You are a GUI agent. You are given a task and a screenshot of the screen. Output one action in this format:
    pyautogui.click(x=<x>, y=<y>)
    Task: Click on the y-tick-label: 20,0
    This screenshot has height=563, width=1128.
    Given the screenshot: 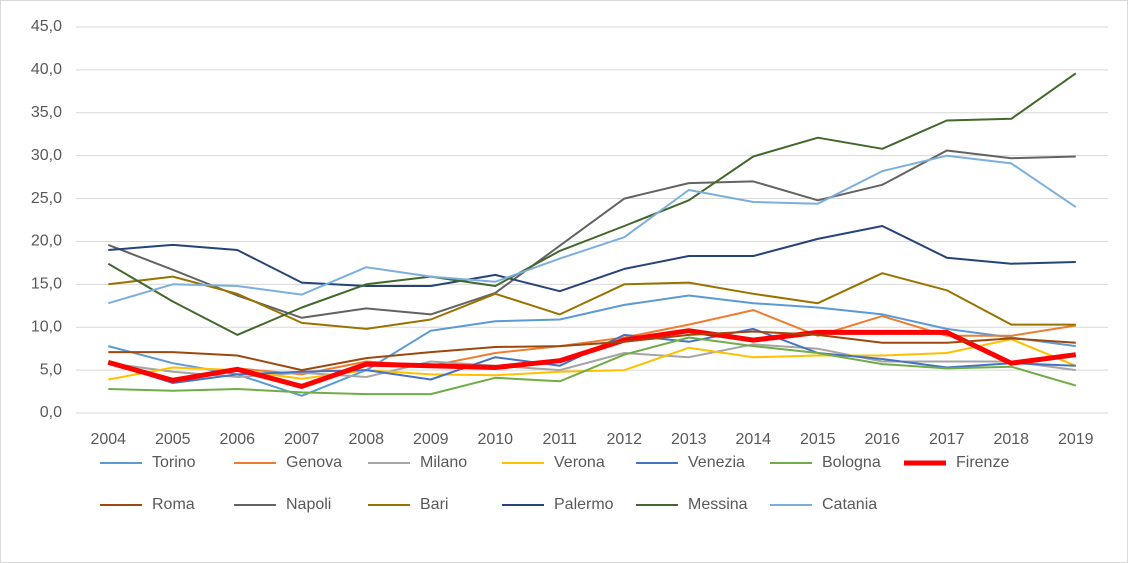 What is the action you would take?
    pyautogui.click(x=46, y=241)
    